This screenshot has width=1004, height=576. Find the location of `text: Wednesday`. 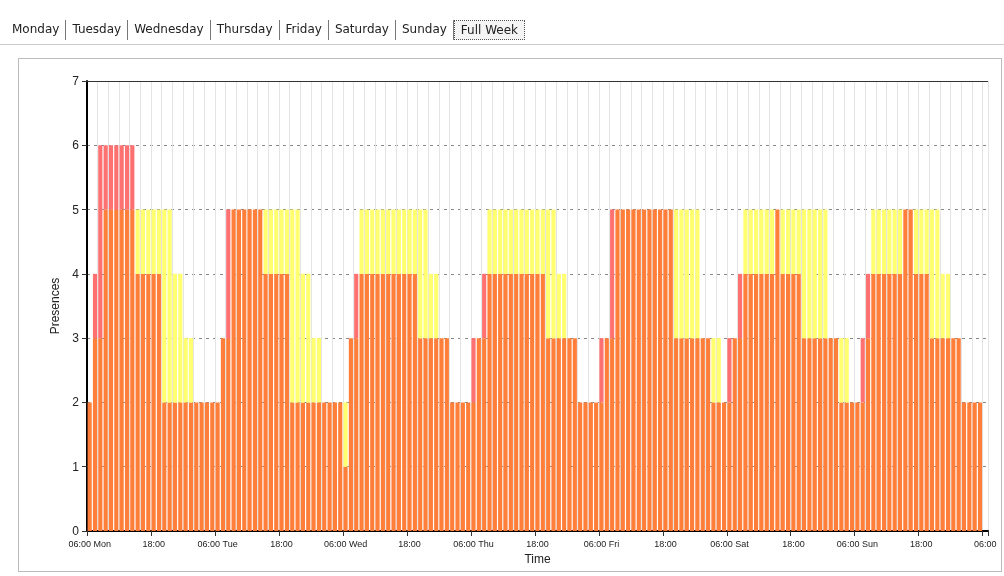

text: Wednesday is located at coordinates (169, 30).